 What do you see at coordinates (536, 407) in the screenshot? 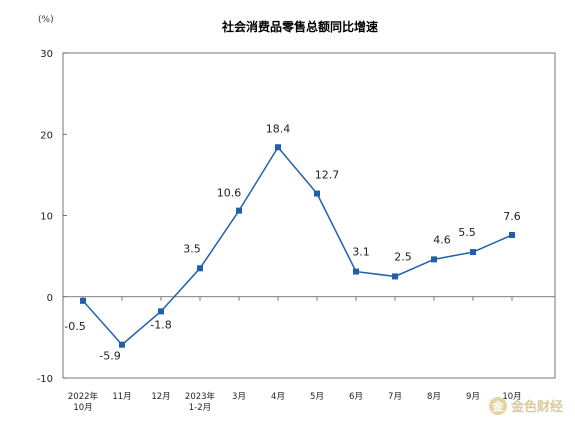
I see `watermark-text: 金色财经` at bounding box center [536, 407].